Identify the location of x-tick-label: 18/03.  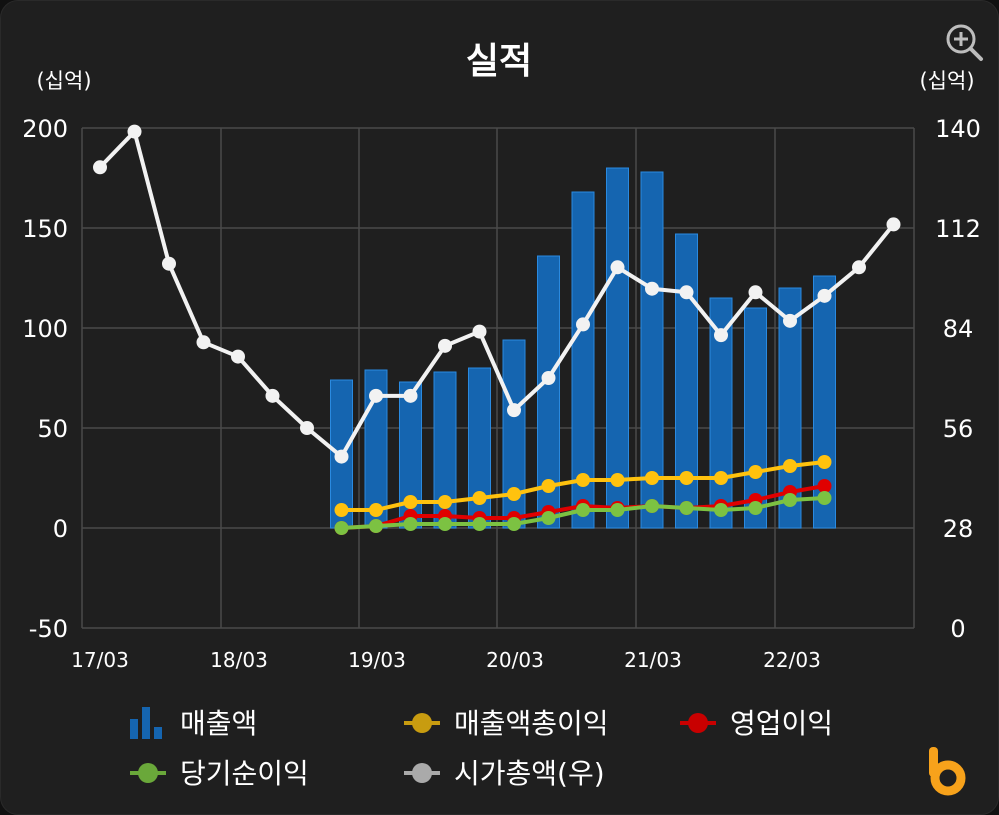
(239, 660).